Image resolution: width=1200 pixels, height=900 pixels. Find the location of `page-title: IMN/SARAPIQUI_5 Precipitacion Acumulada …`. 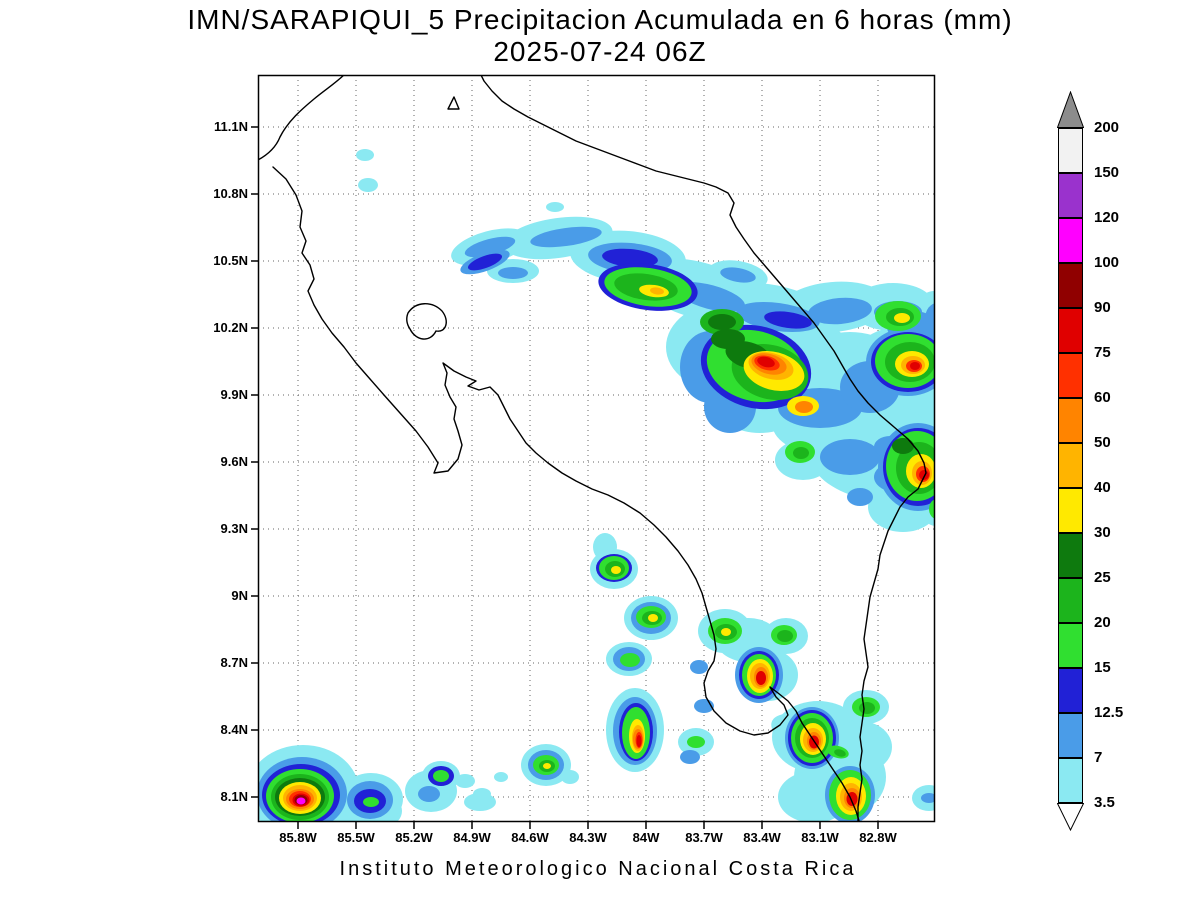

page-title: IMN/SARAPIQUI_5 Precipitacion Acumulada … is located at coordinates (600, 19).